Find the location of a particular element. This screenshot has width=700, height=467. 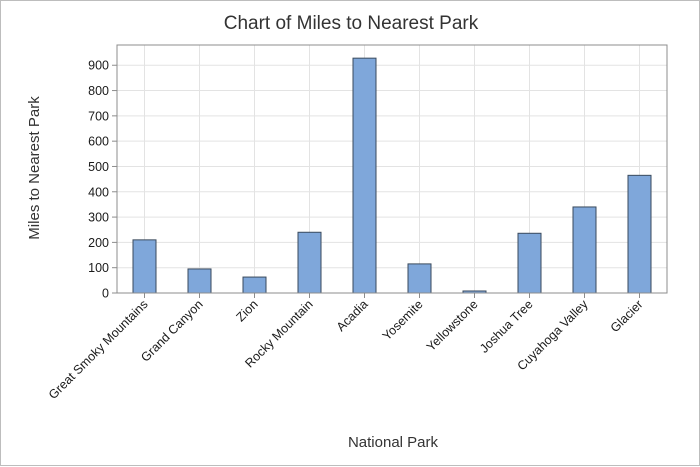

bar-grand-canyon is located at coordinates (199, 281).